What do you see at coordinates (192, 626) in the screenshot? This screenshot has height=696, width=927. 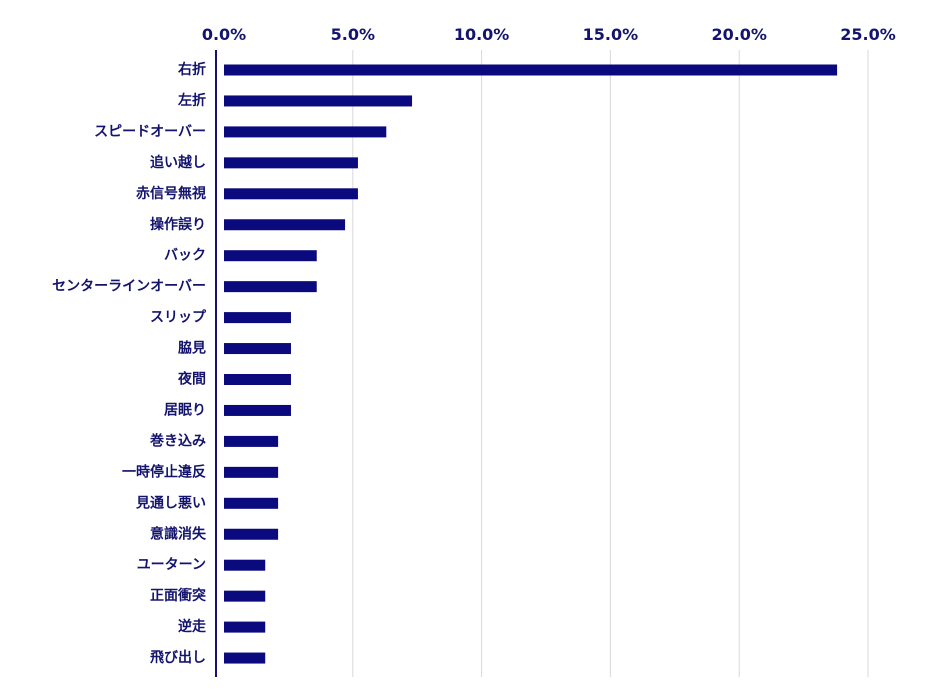 I see `category-label: 逆走` at bounding box center [192, 626].